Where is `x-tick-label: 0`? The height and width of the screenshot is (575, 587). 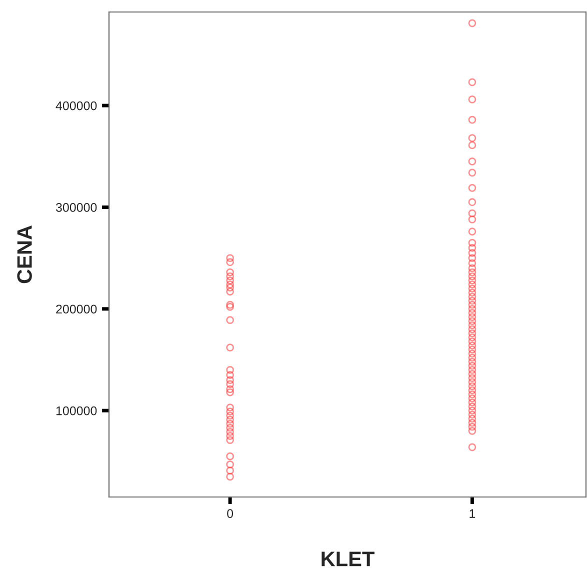 x-tick-label: 0 is located at coordinates (230, 513).